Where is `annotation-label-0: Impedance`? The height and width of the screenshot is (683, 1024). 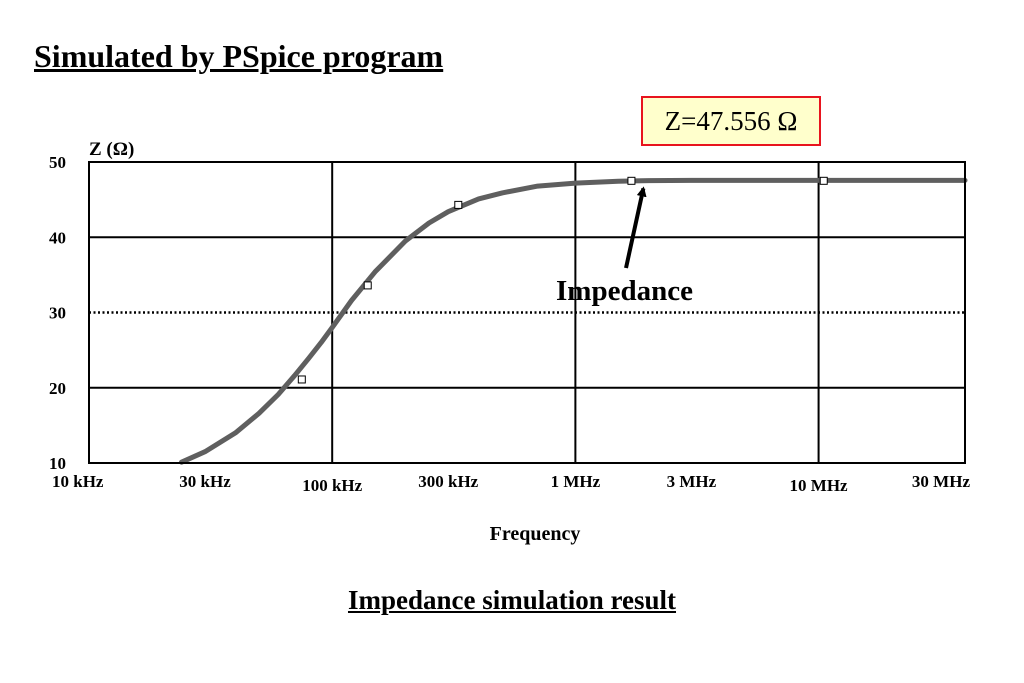 annotation-label-0: Impedance is located at coordinates (624, 291).